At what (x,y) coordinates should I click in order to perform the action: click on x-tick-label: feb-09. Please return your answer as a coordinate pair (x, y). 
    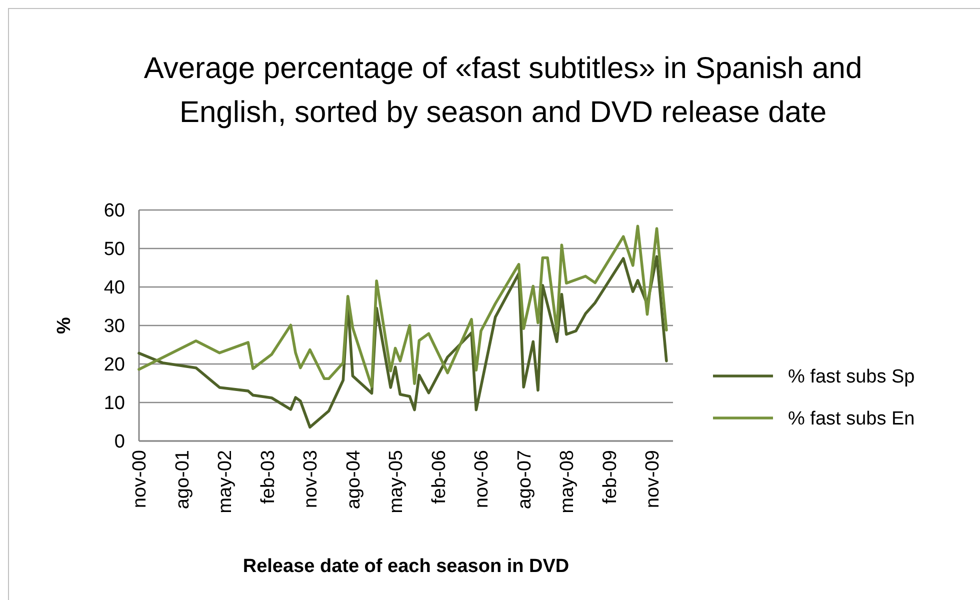
    Looking at the image, I should click on (611, 477).